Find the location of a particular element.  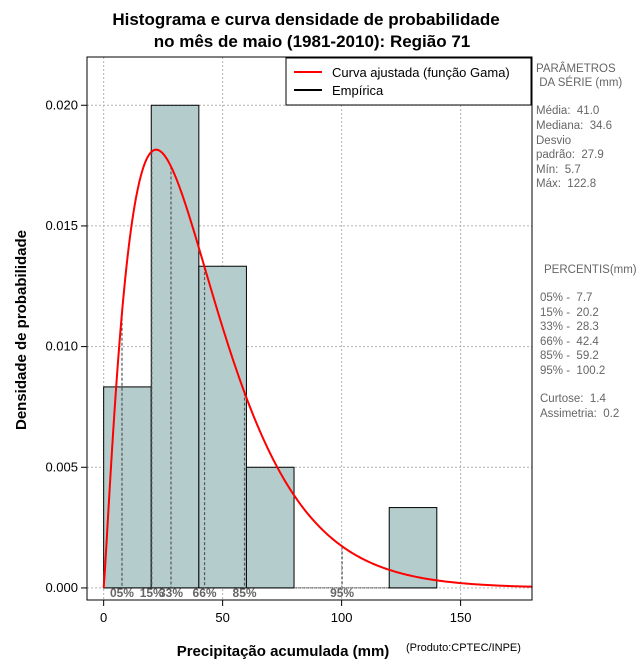

legend: Curva ajustada (função Gama) Empírica is located at coordinates (408, 81).